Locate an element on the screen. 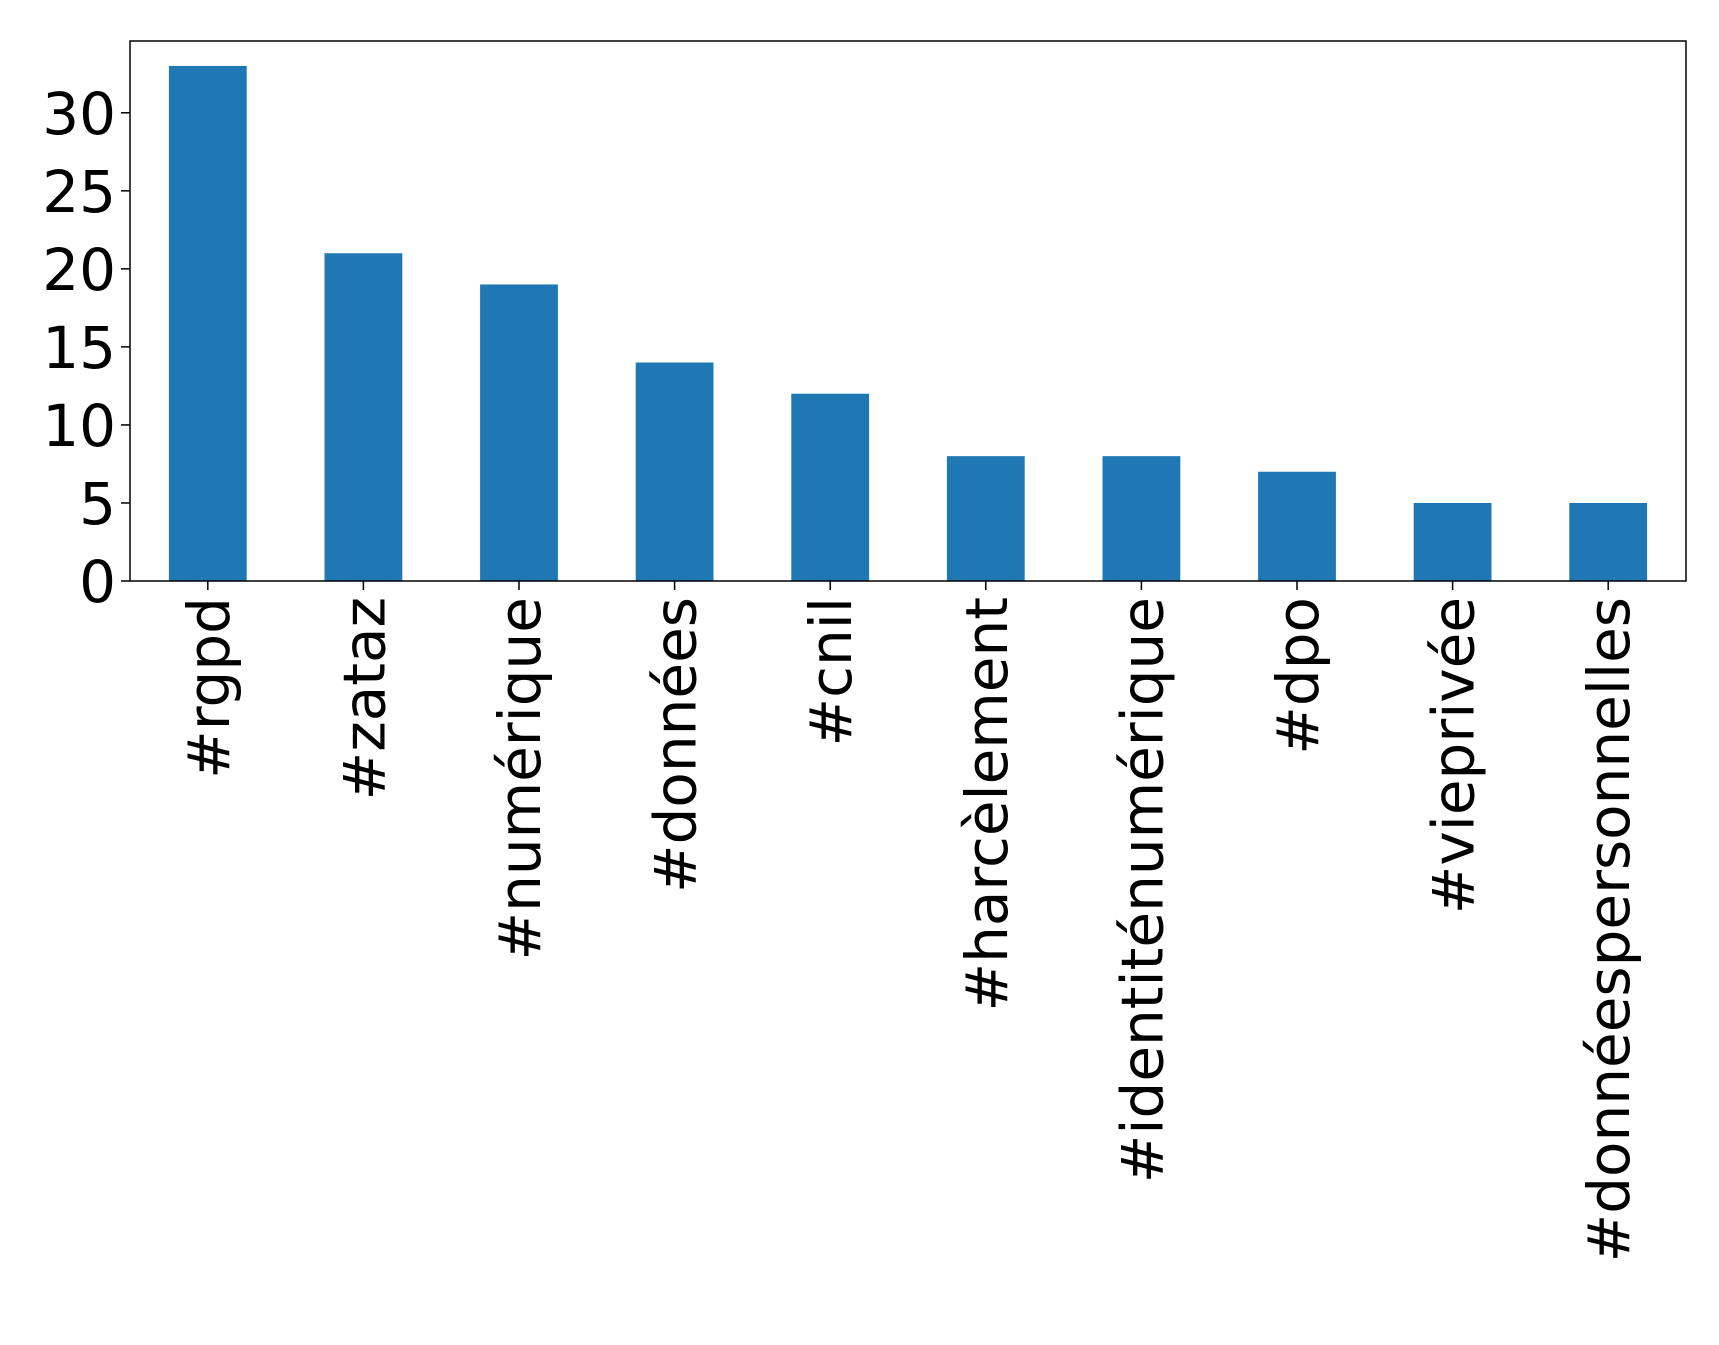 This screenshot has height=1345, width=1719. x-tick-label: #identiténumérique is located at coordinates (1142, 890).